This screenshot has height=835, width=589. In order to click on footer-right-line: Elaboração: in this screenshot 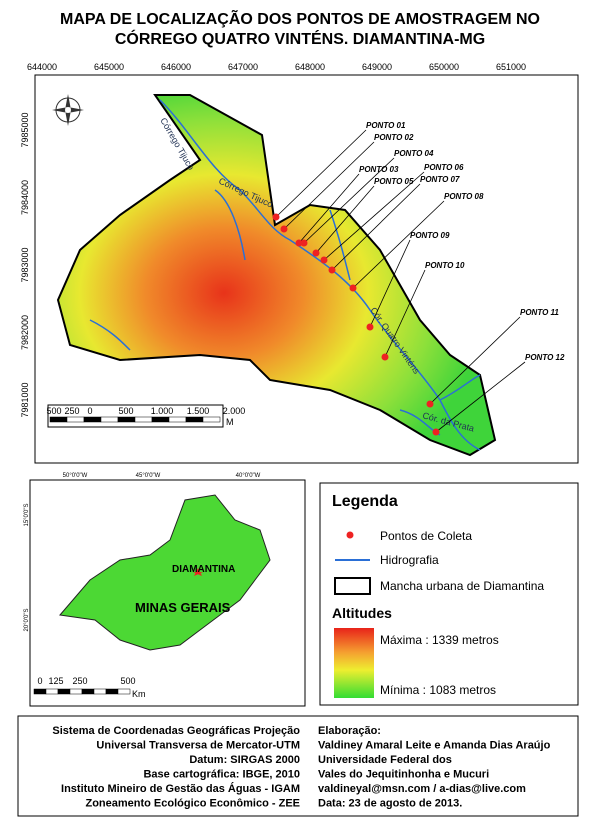, I will do `click(349, 731)`.